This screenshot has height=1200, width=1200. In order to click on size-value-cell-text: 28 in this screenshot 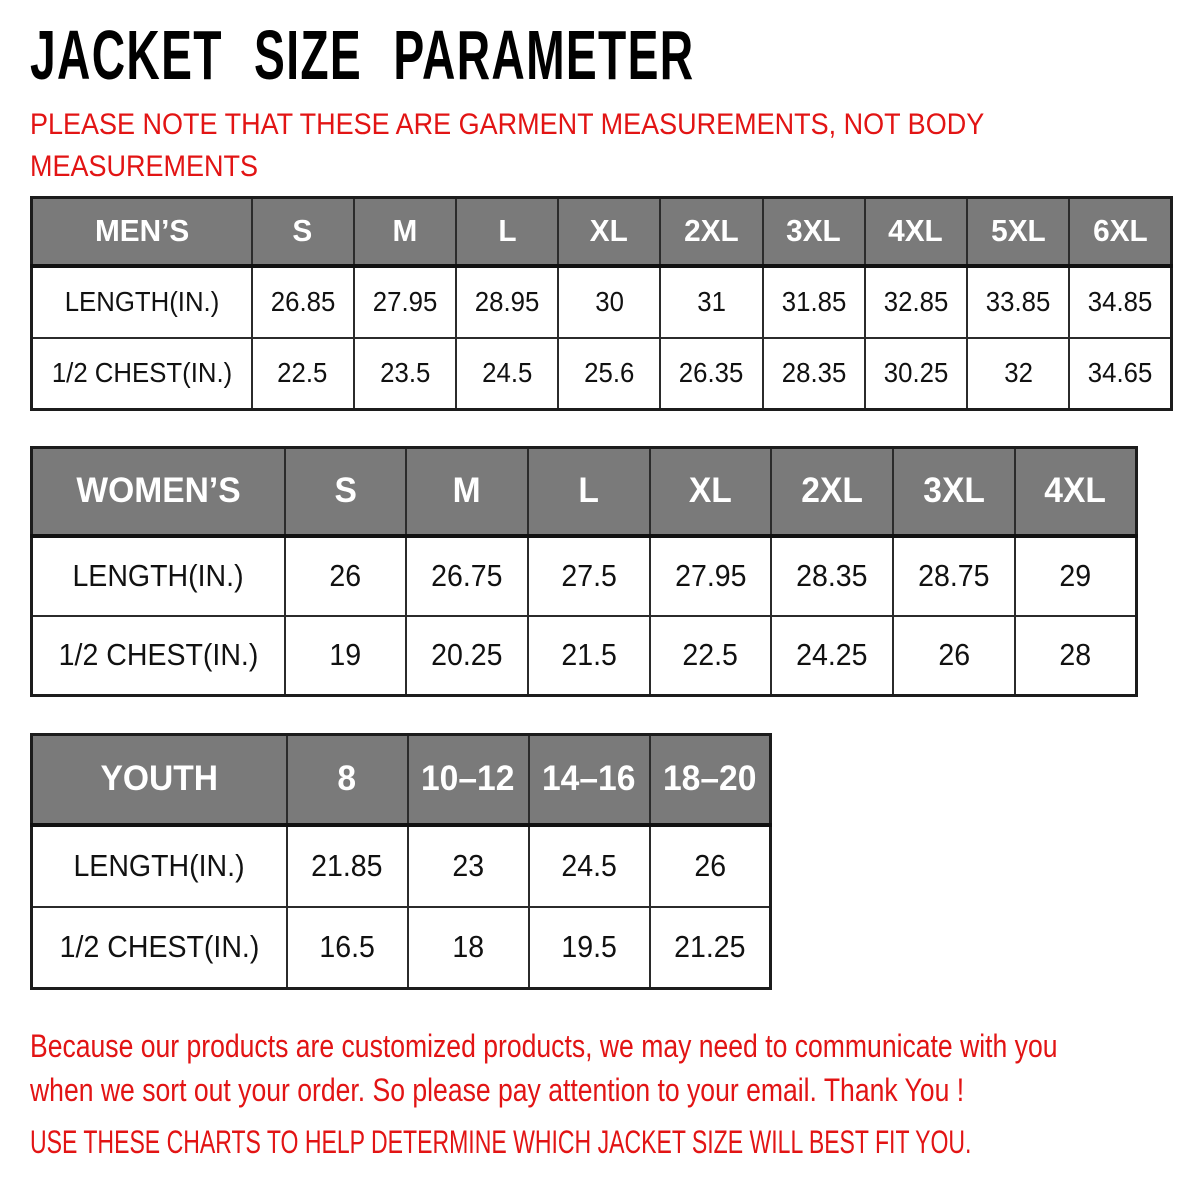, I will do `click(1075, 655)`.